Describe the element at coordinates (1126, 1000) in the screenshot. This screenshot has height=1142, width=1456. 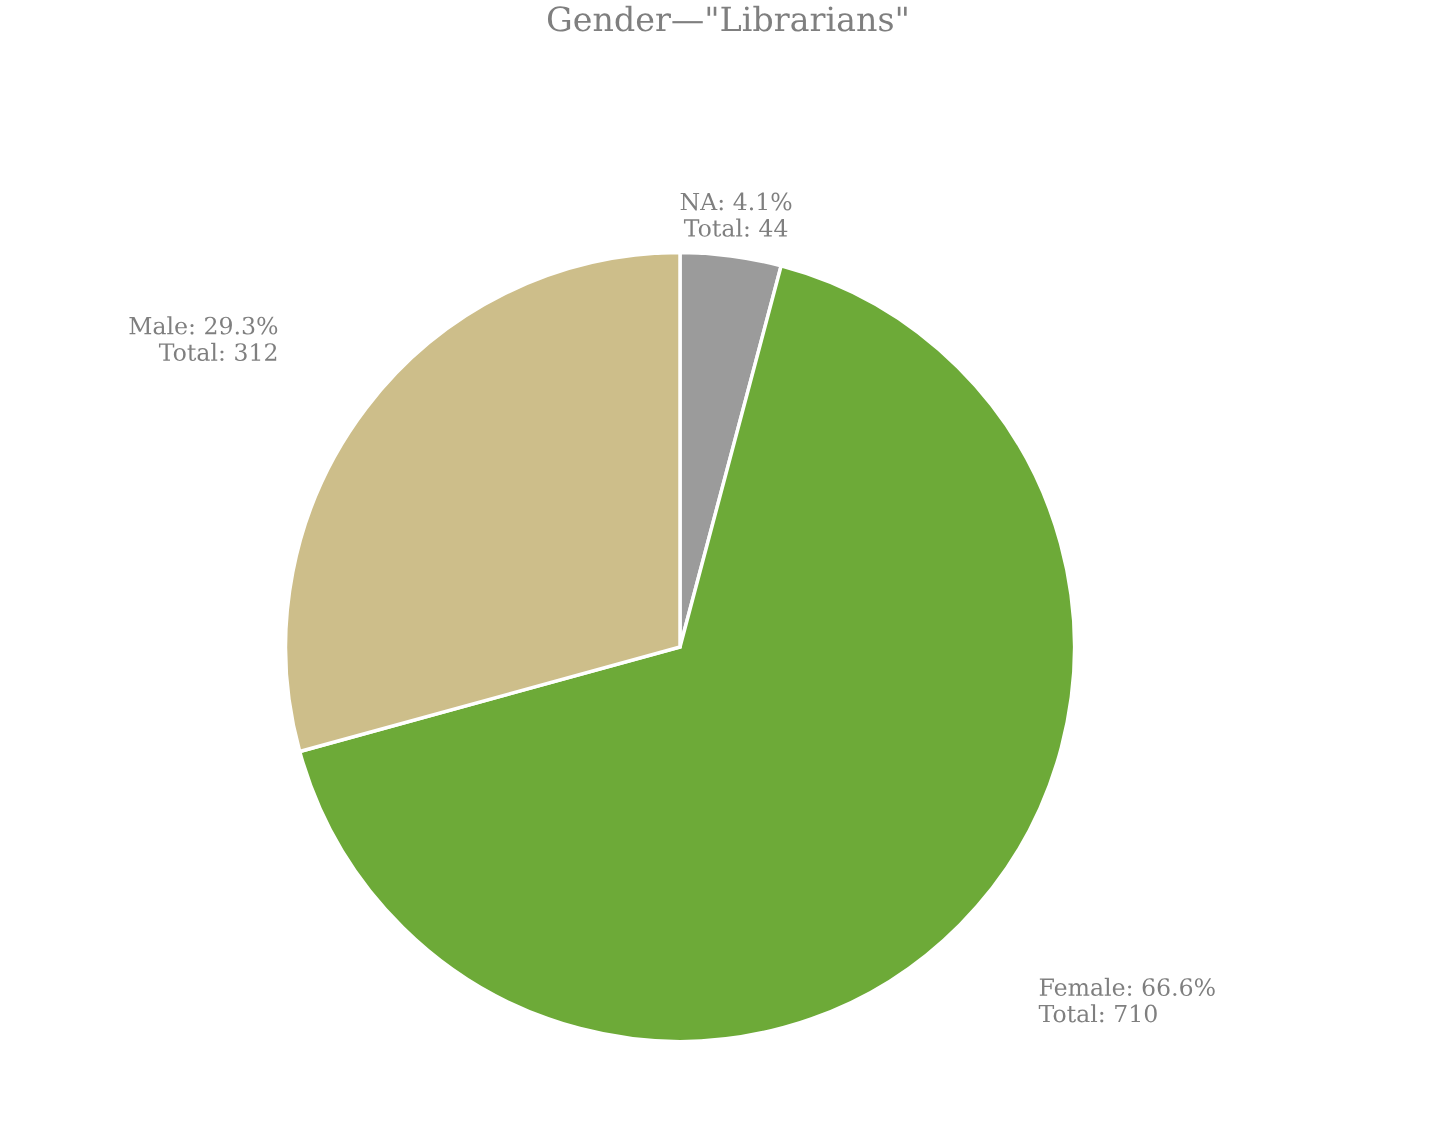
I see `slice-label: Female: 66.6% Total: 710` at that location.